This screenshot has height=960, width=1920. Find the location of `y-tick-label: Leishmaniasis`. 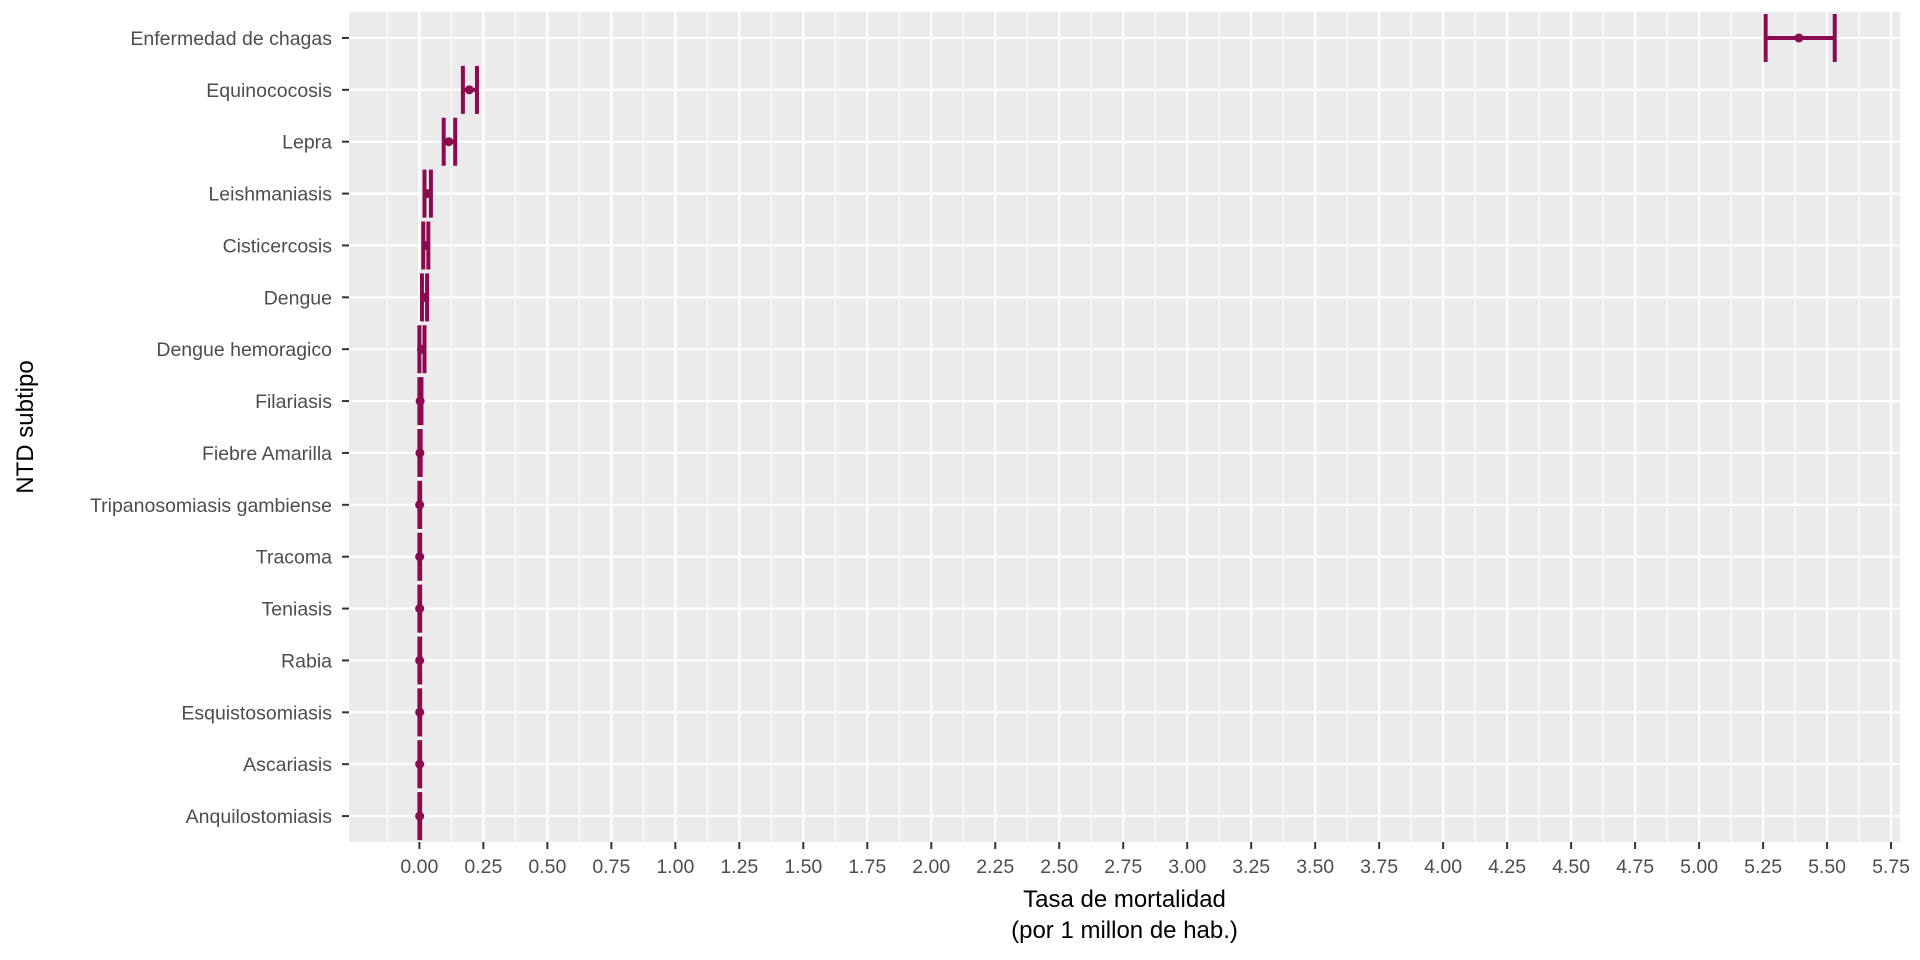

y-tick-label: Leishmaniasis is located at coordinates (270, 195).